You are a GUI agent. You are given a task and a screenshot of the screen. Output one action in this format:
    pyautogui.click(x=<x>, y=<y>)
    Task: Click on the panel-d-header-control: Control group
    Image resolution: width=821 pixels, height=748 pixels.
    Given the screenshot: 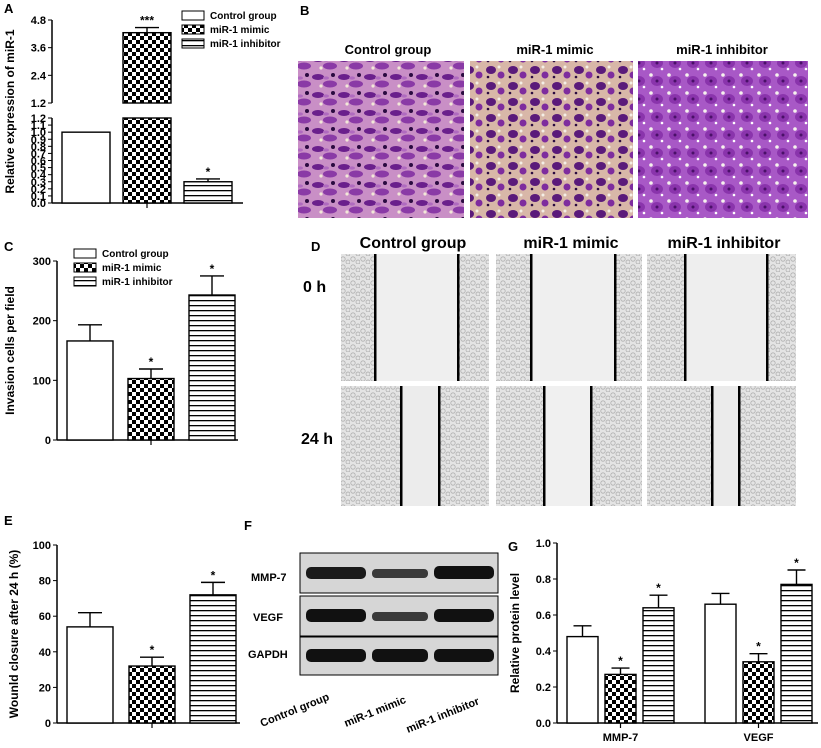 What is the action you would take?
    pyautogui.click(x=413, y=243)
    